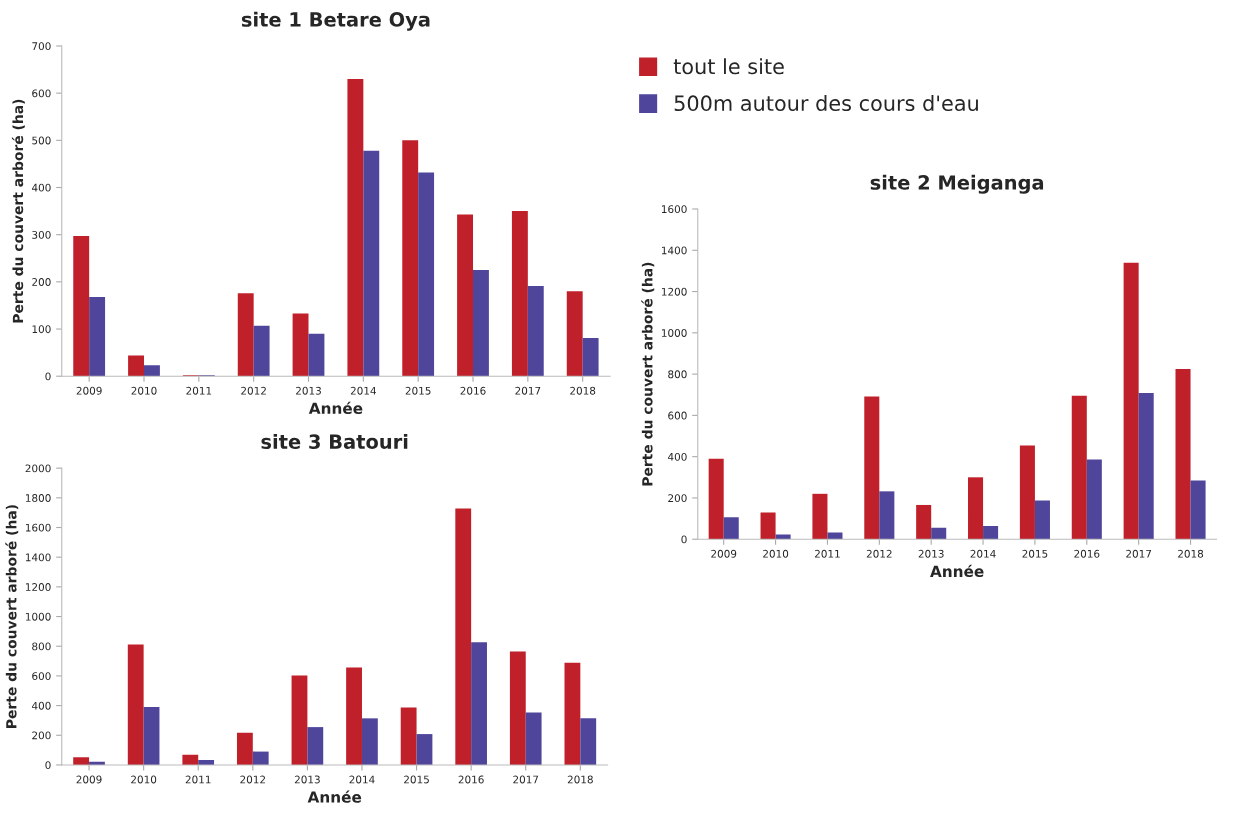 The image size is (1235, 836). Describe the element at coordinates (38, 616) in the screenshot. I see `y-tick-label: 1000` at that location.